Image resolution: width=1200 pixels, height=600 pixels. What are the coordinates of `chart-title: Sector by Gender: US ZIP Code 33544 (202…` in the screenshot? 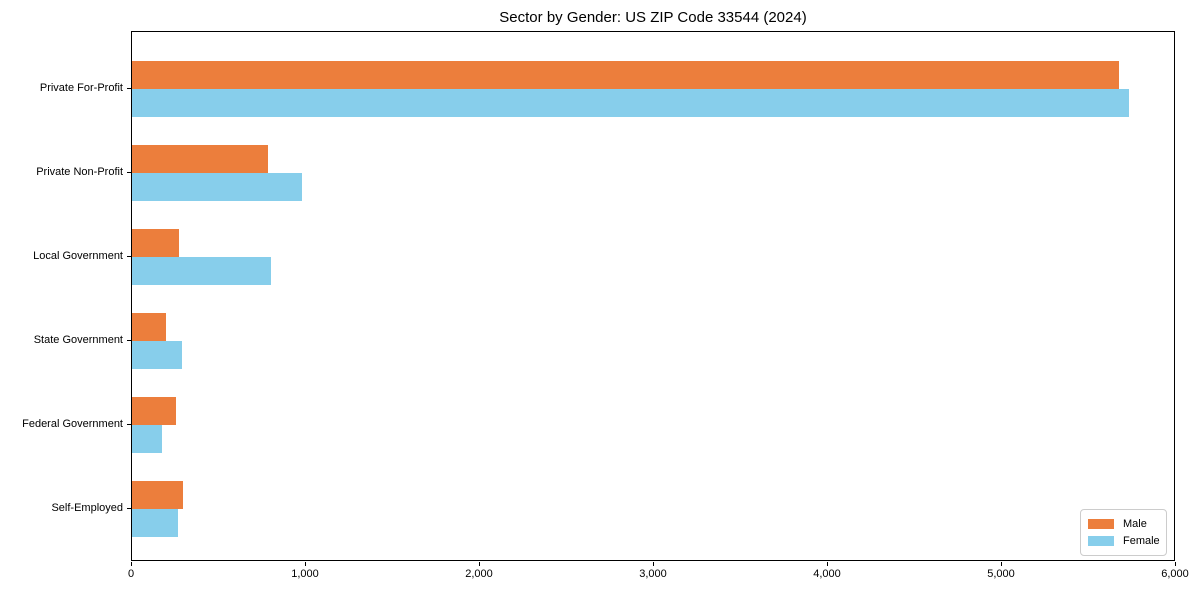 It's located at (653, 17).